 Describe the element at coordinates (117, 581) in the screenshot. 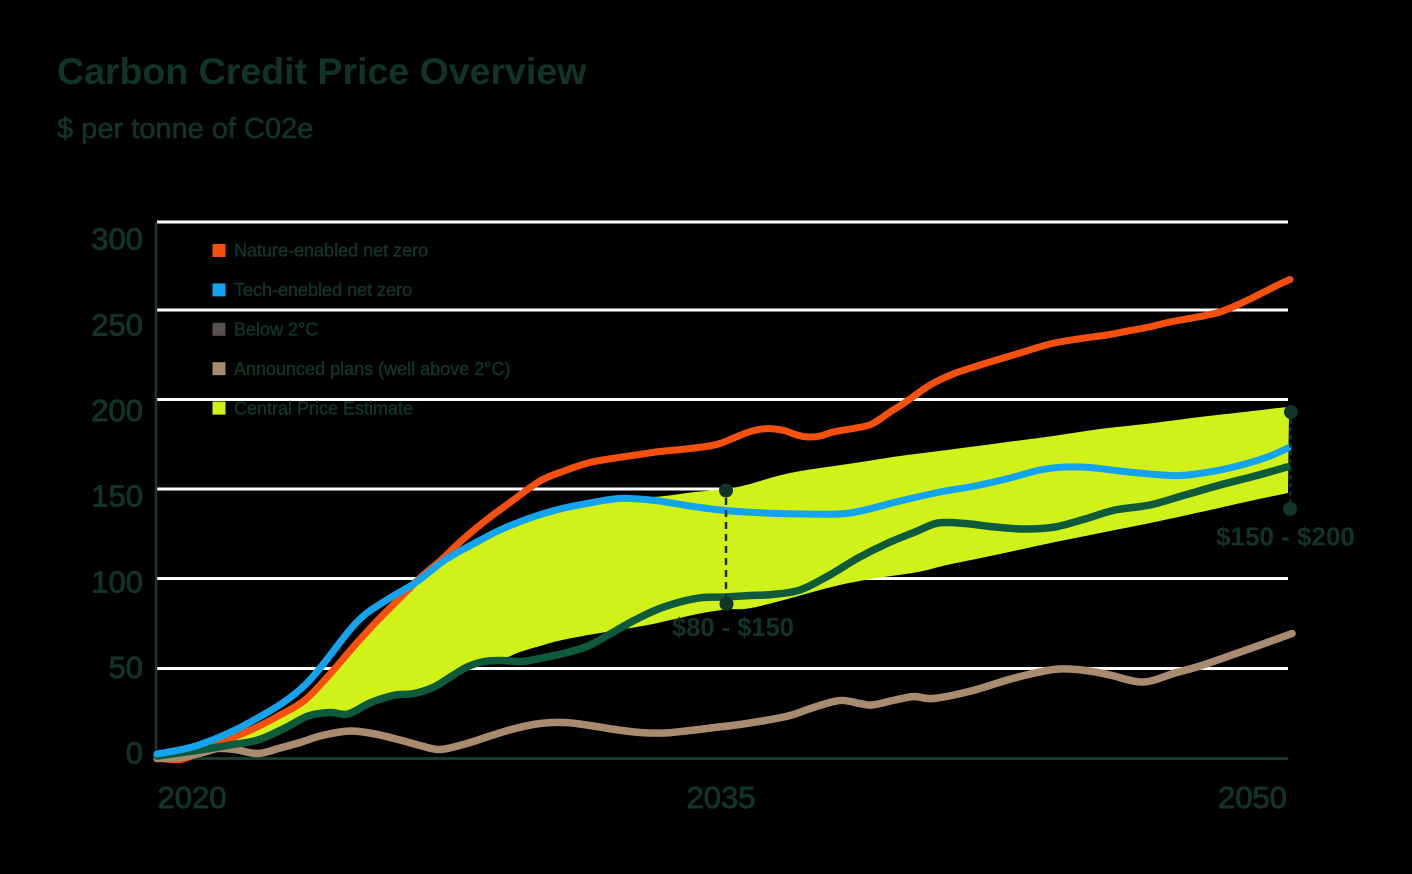

I see `svg-text: 100` at that location.